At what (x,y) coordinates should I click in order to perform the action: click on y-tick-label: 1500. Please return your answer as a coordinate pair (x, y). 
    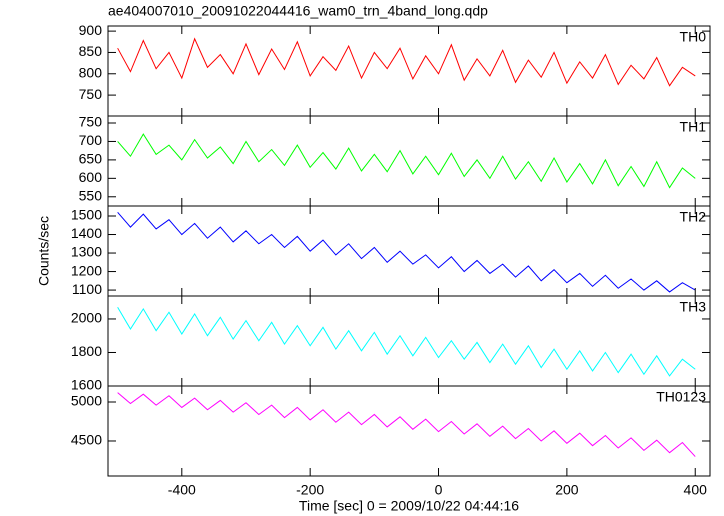
    Looking at the image, I should click on (86, 215).